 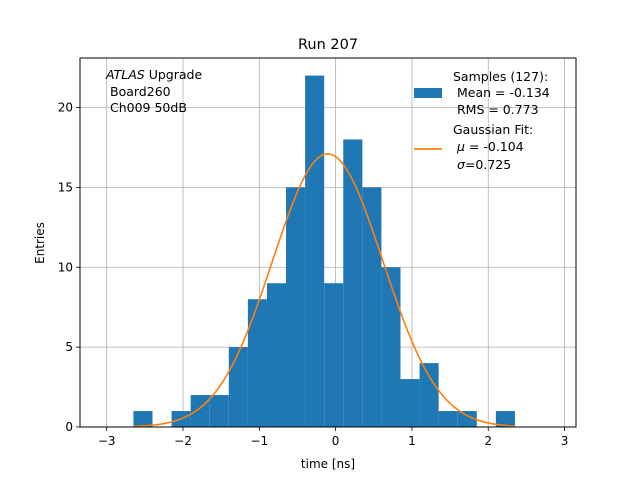 I want to click on annotation-line-3: Ch009 50dB, so click(x=148, y=107).